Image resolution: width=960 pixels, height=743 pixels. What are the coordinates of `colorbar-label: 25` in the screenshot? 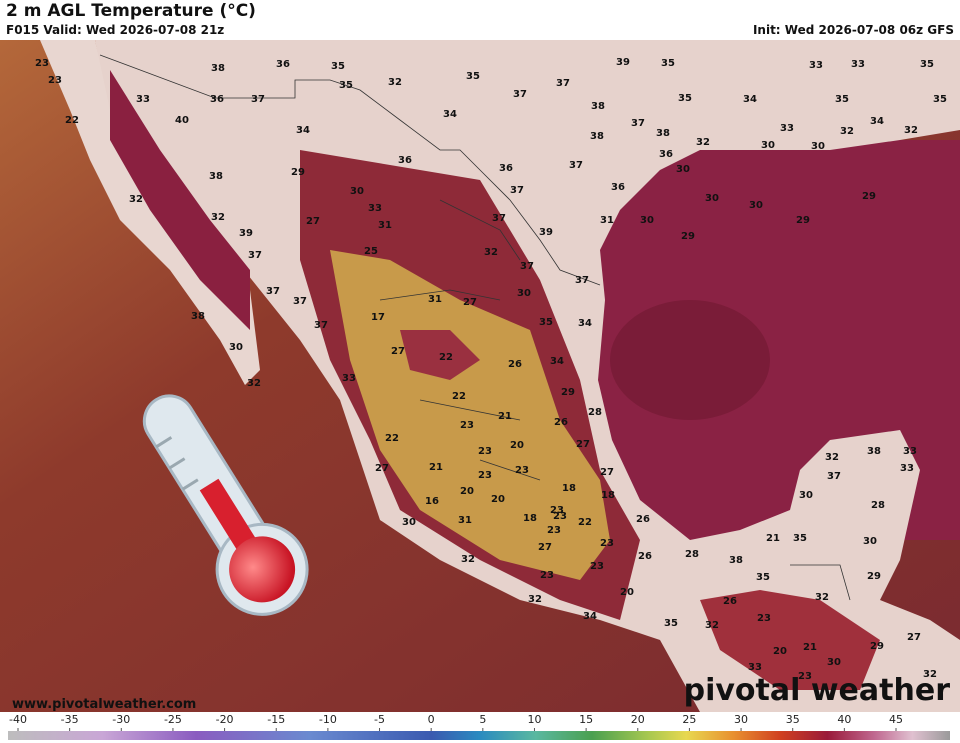 It's located at (689, 719).